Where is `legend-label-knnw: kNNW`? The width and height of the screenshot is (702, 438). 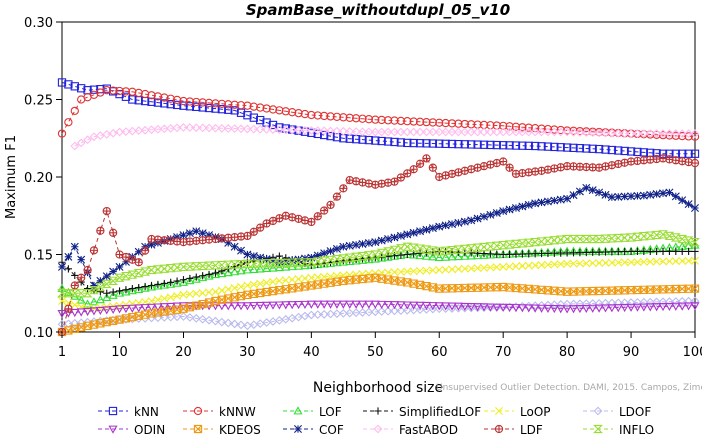
legend-label-knnw: kNNW is located at coordinates (237, 412).